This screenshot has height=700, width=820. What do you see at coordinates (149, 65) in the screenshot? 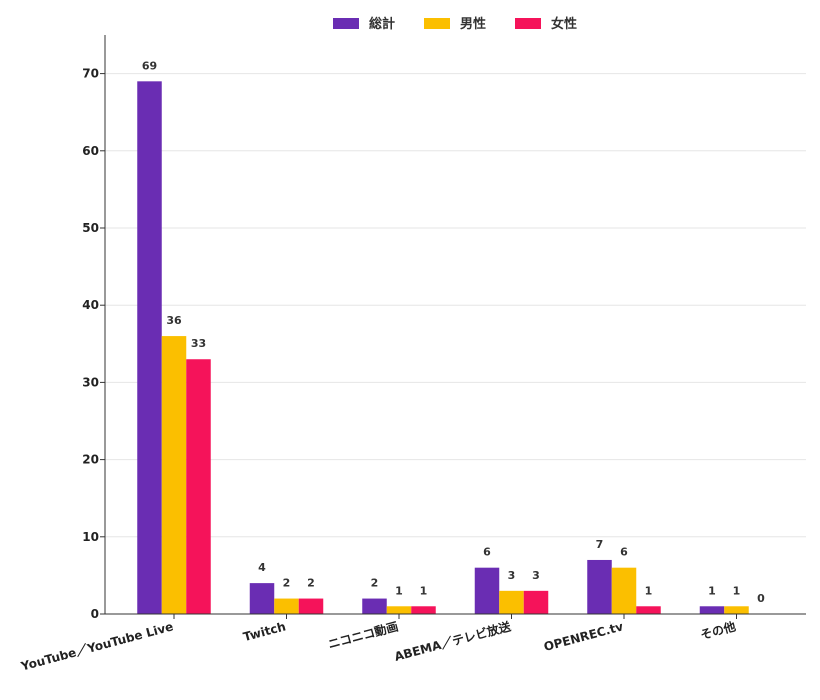
I see `data-label: 69` at bounding box center [149, 65].